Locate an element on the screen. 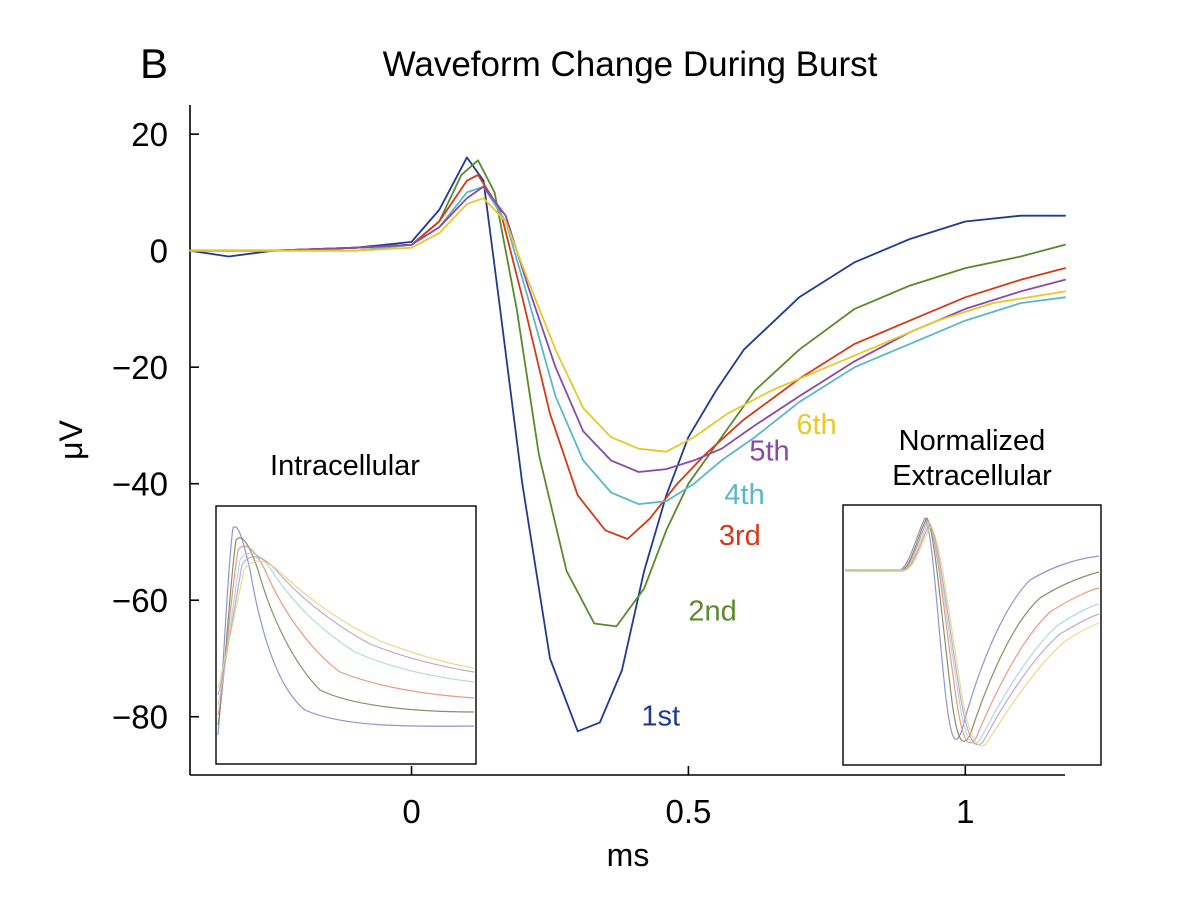  series-label-2nd: 2nd is located at coordinates (712, 612).